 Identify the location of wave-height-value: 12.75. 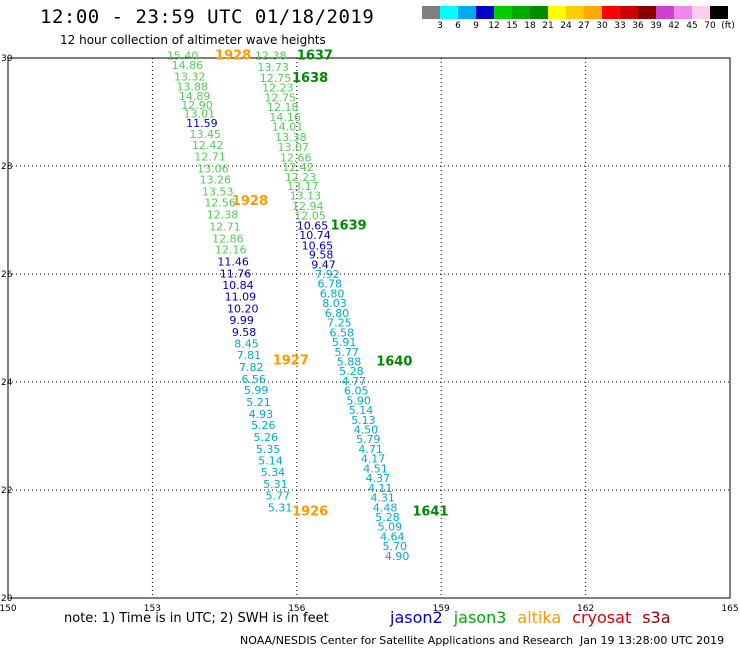
(281, 97).